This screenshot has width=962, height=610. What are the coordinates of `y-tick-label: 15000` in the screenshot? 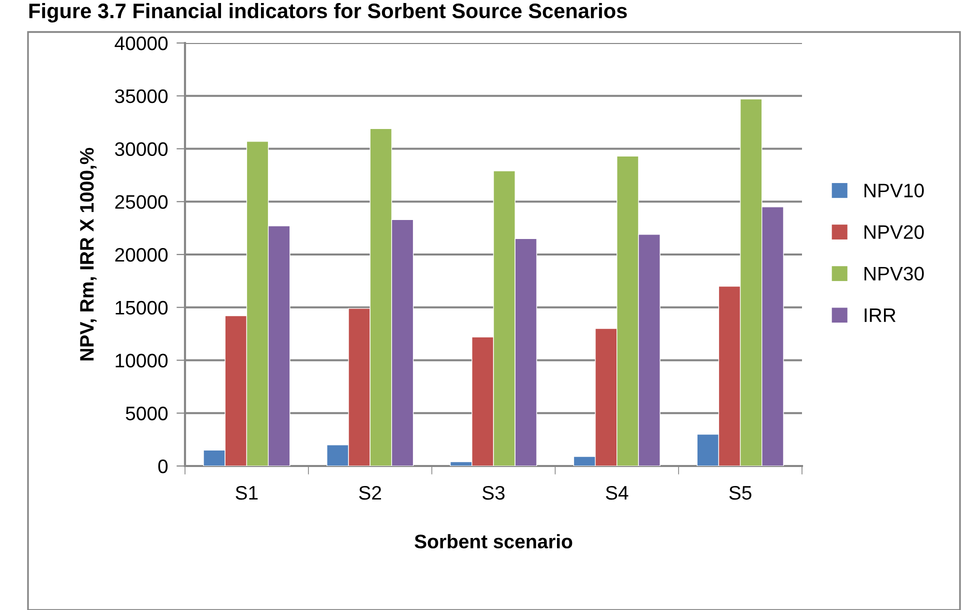 It's located at (142, 307).